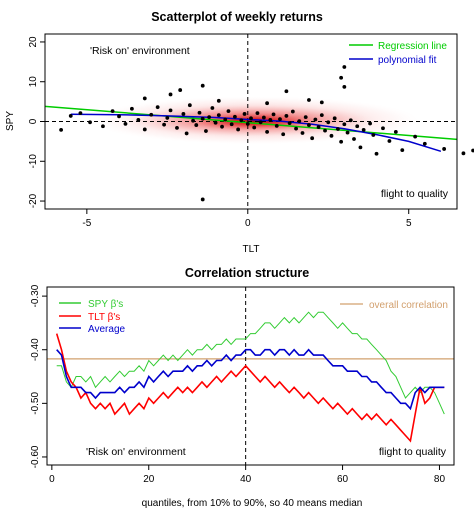 The image size is (474, 512). What do you see at coordinates (343, 479) in the screenshot?
I see `correlation-x-tick-label: 60` at bounding box center [343, 479].